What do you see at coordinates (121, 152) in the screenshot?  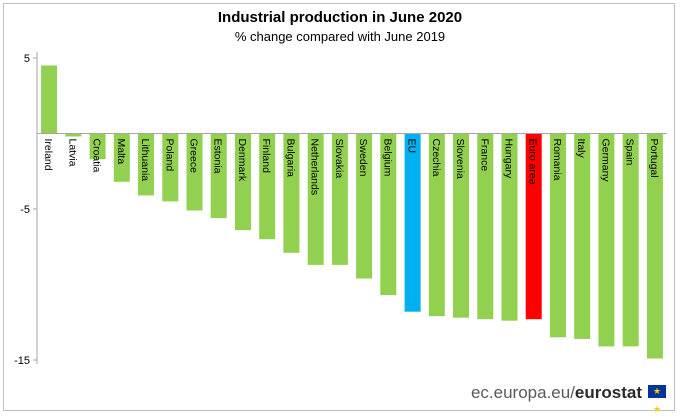 I see `category-label: Malta` at bounding box center [121, 152].